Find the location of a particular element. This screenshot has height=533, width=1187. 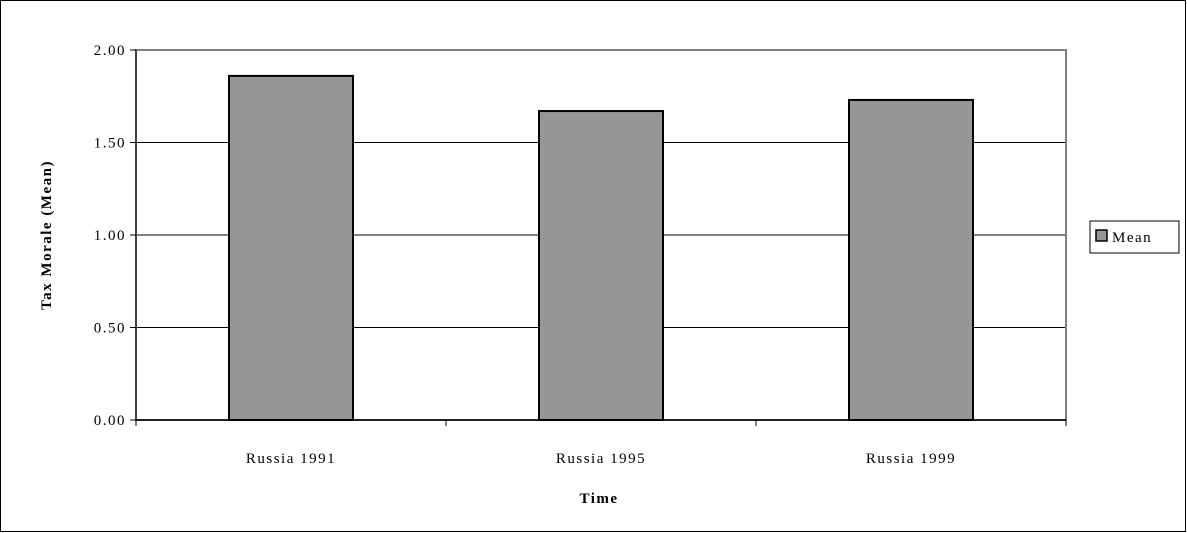

y-tick-label: 1.00 is located at coordinates (110, 236).